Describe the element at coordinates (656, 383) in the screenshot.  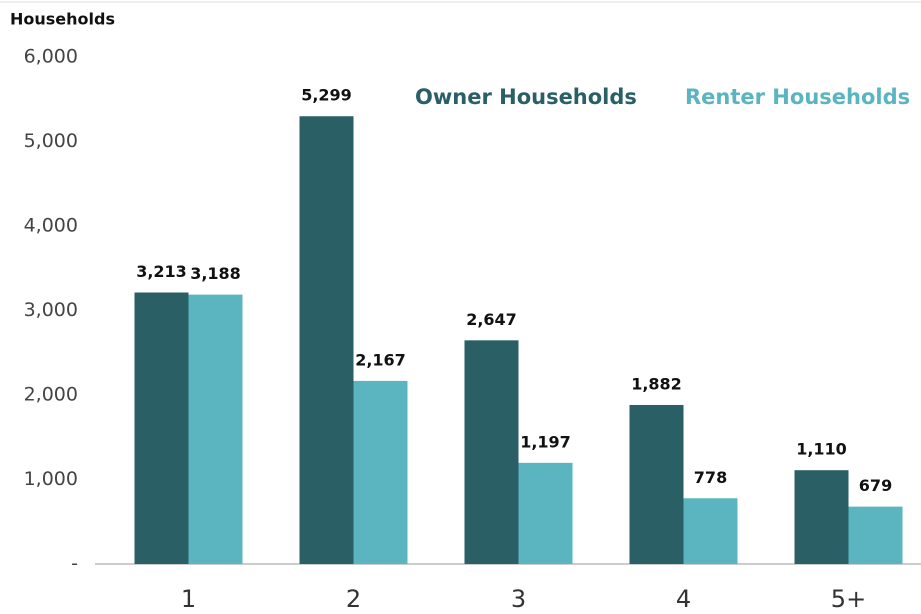
I see `value-label: 1,882` at that location.